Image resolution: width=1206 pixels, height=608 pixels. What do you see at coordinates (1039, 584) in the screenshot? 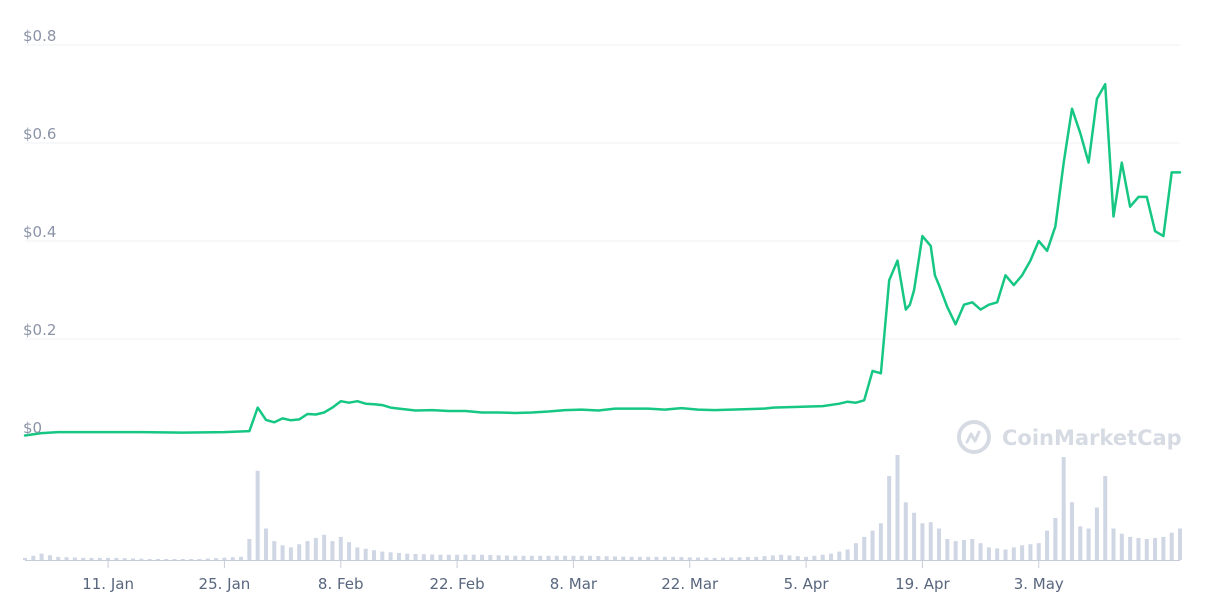
I see `x-tick-label: 3. May` at bounding box center [1039, 584].